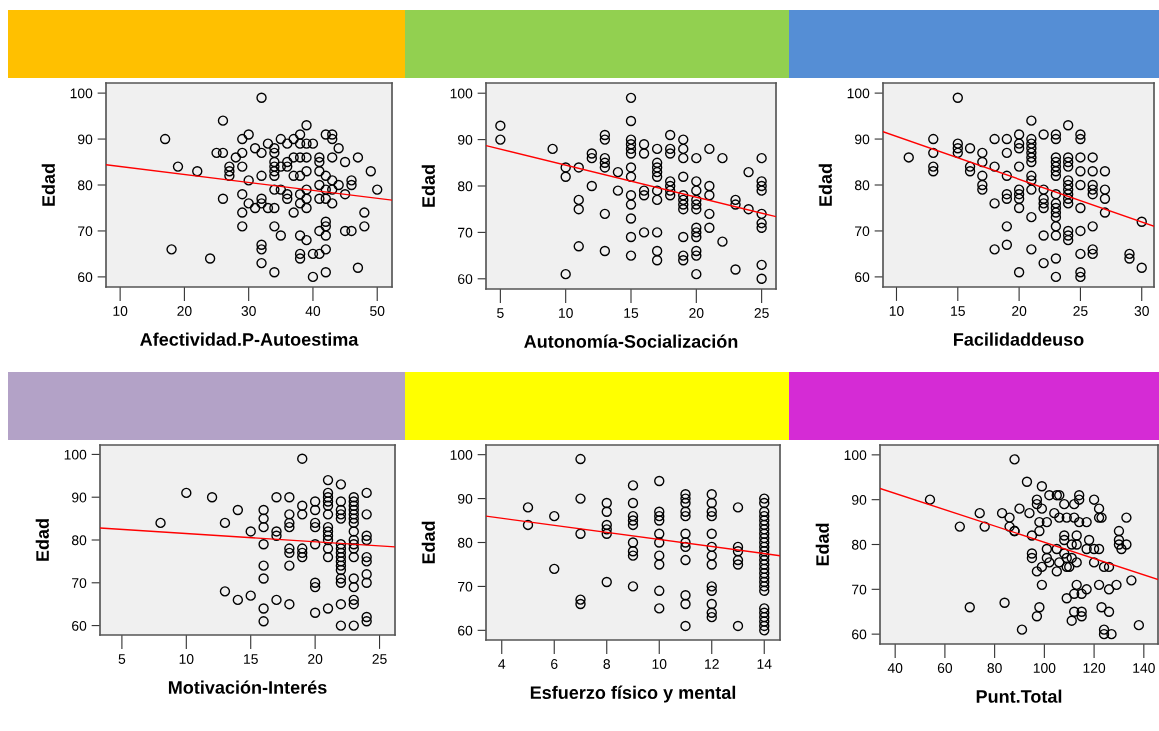 The width and height of the screenshot is (1159, 731). Describe the element at coordinates (712, 664) in the screenshot. I see `x-tick-label: 12` at that location.